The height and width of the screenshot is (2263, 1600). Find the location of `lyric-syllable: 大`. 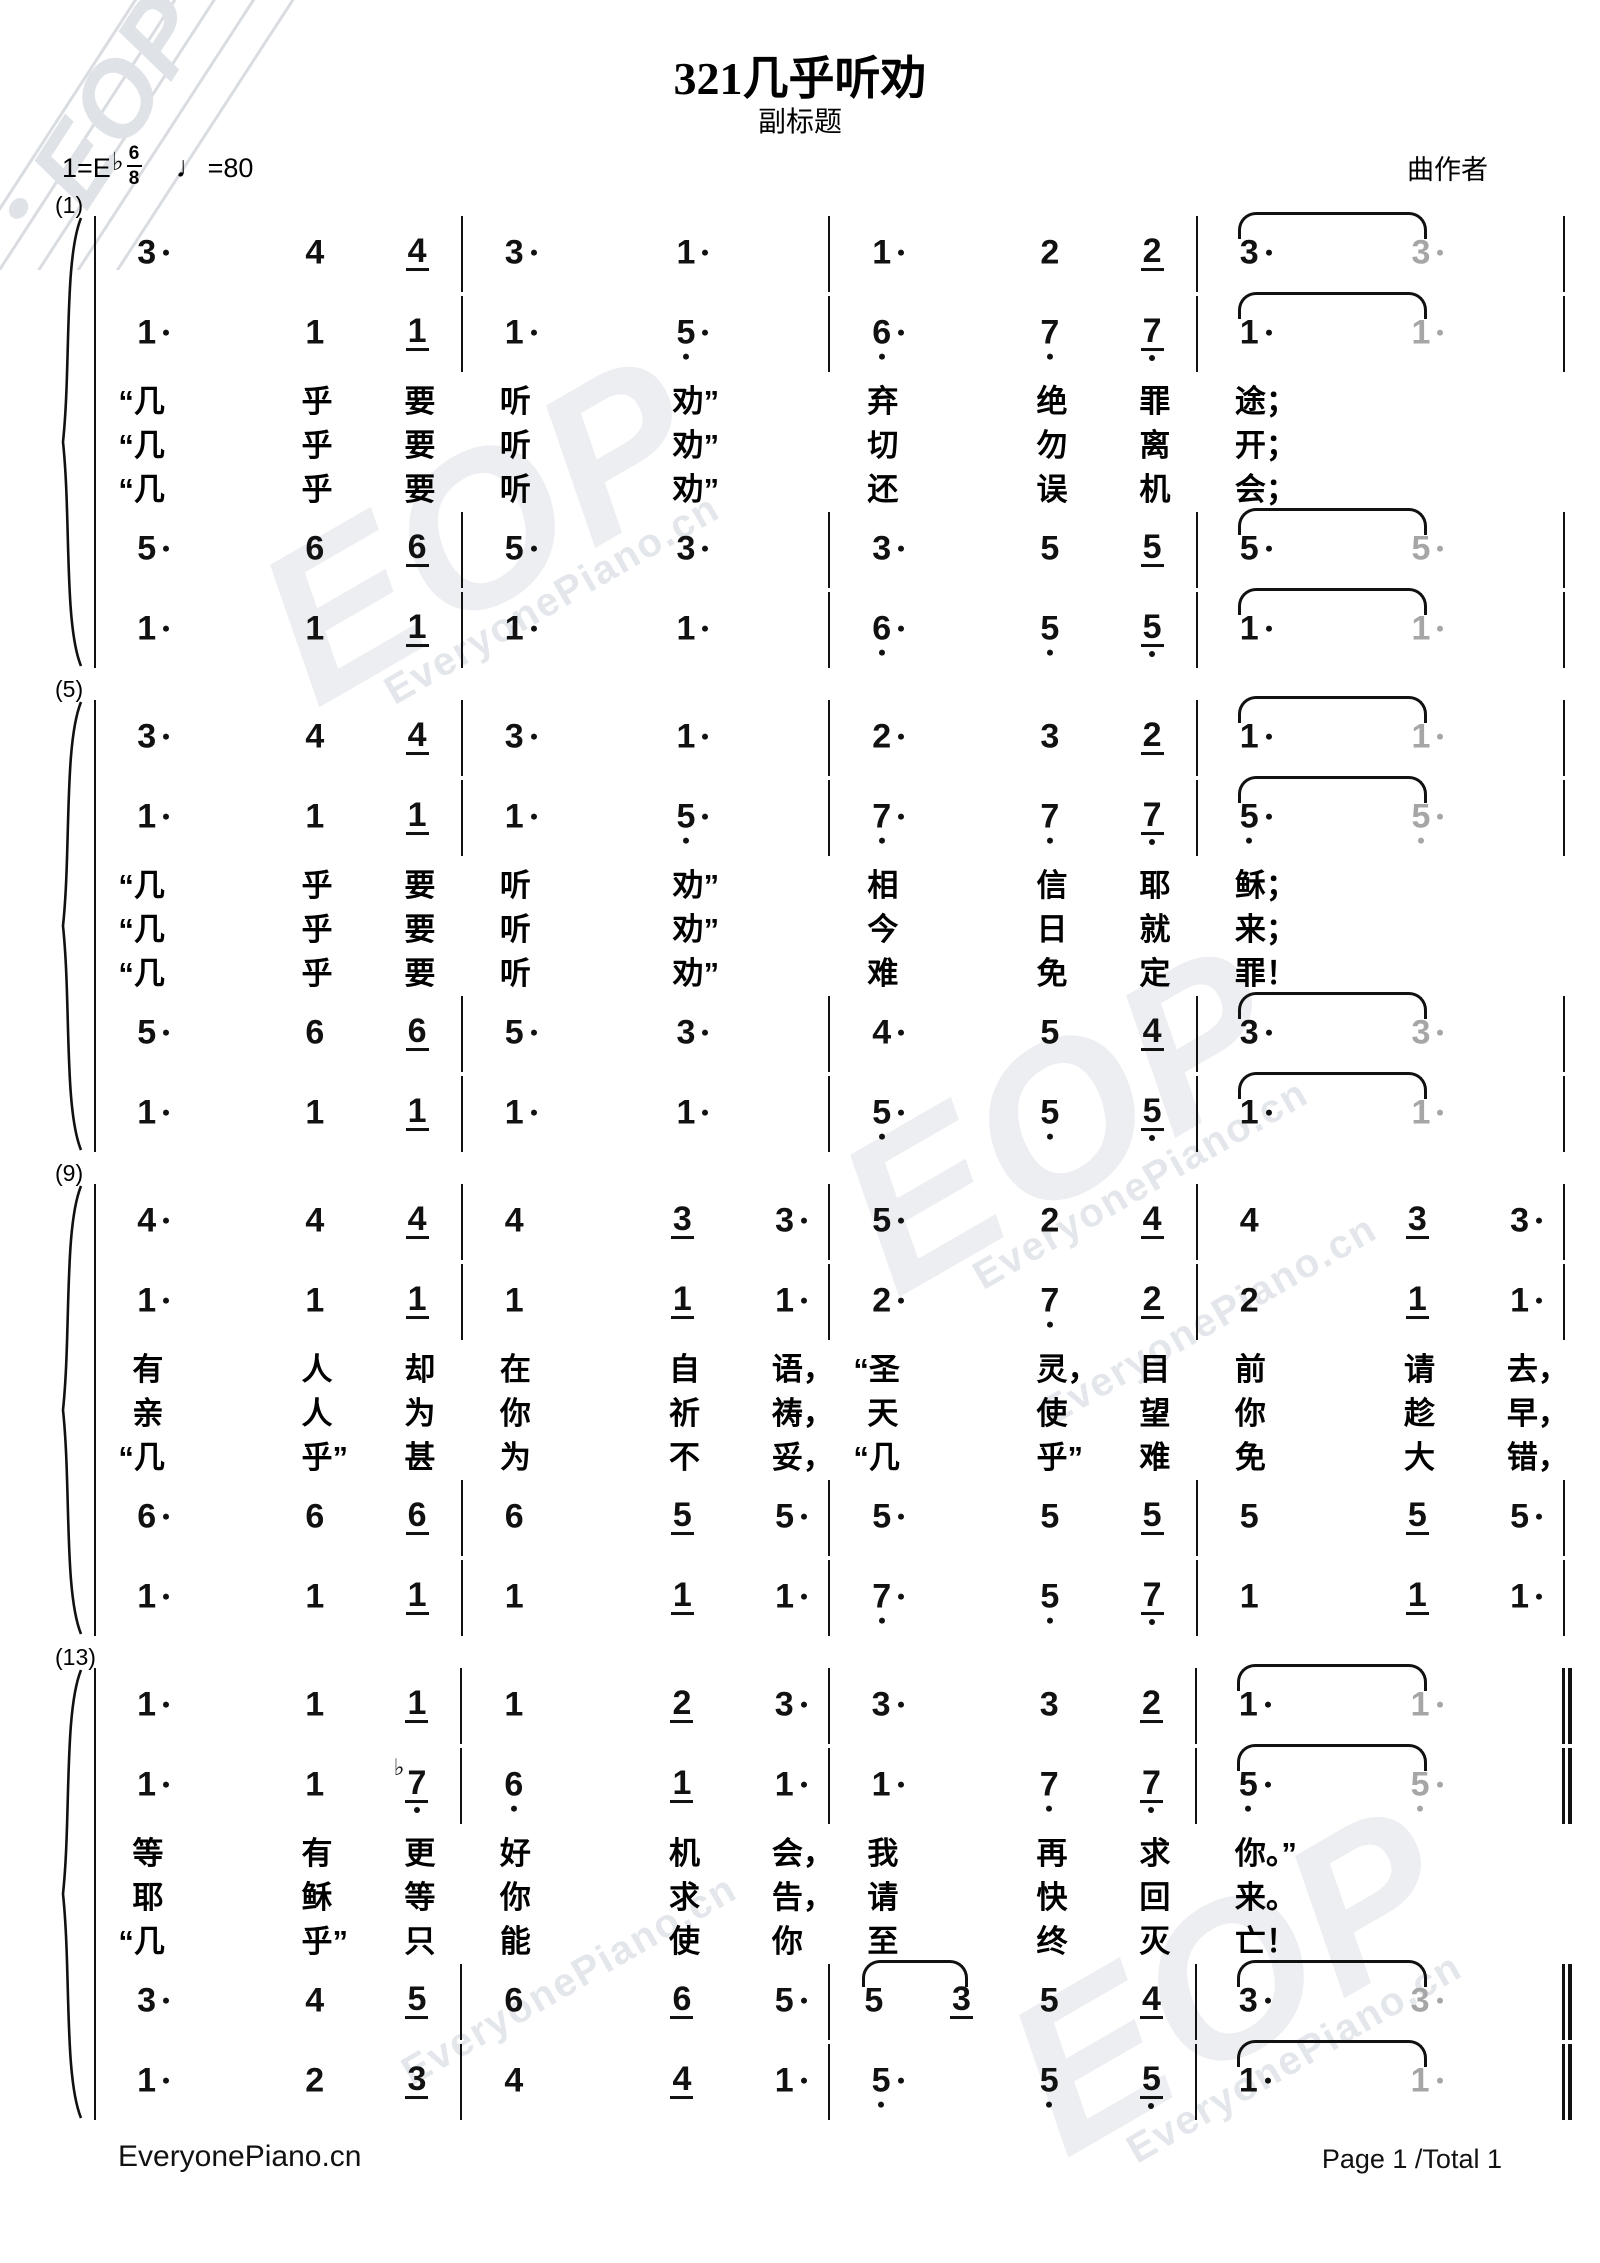

lyric-syllable: 大 is located at coordinates (1419, 1457).